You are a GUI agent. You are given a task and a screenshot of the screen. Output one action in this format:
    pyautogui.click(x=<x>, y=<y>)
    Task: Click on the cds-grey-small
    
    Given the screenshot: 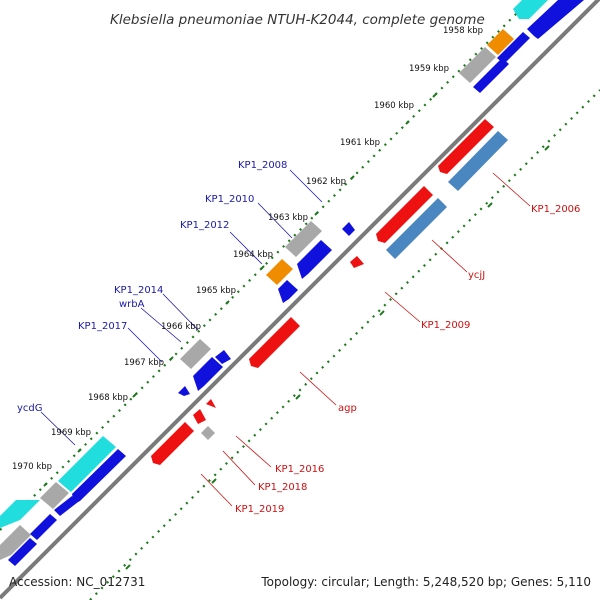 What is the action you would take?
    pyautogui.click(x=208, y=433)
    